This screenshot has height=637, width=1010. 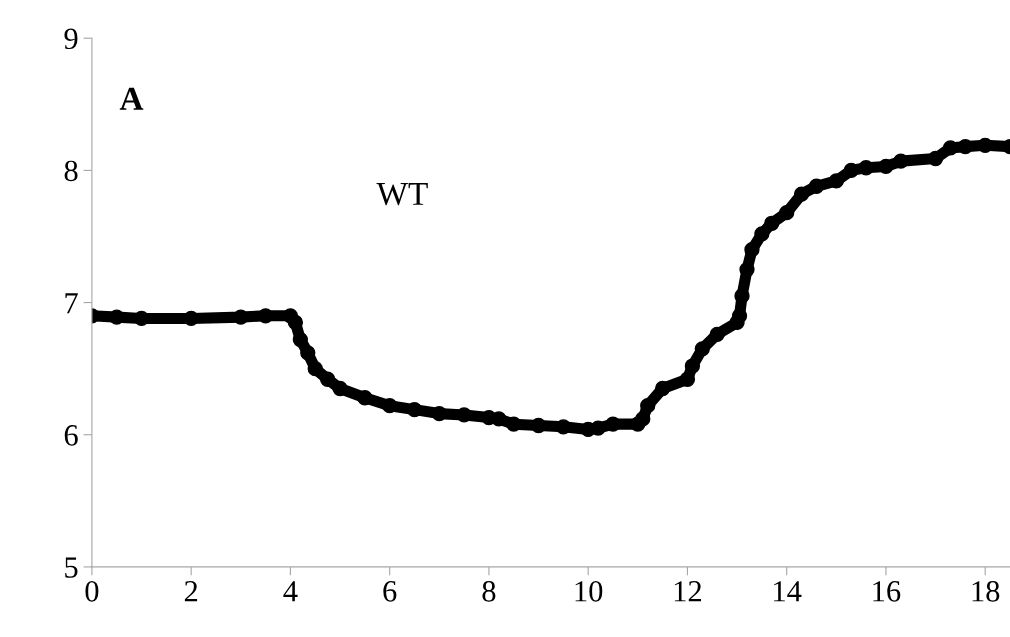 I want to click on y-tick-label: 5, so click(x=71, y=567).